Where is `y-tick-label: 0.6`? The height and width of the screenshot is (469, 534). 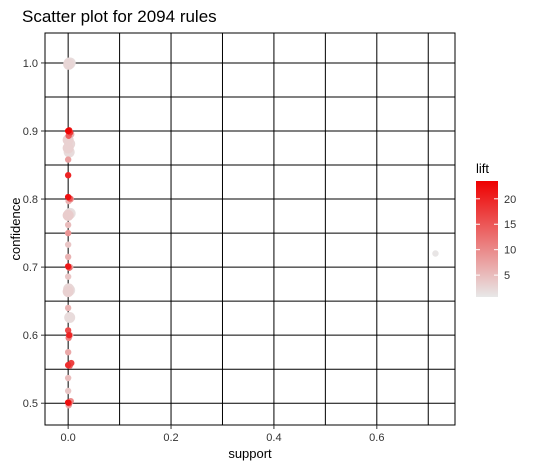 y-tick-label: 0.6 is located at coordinates (30, 336).